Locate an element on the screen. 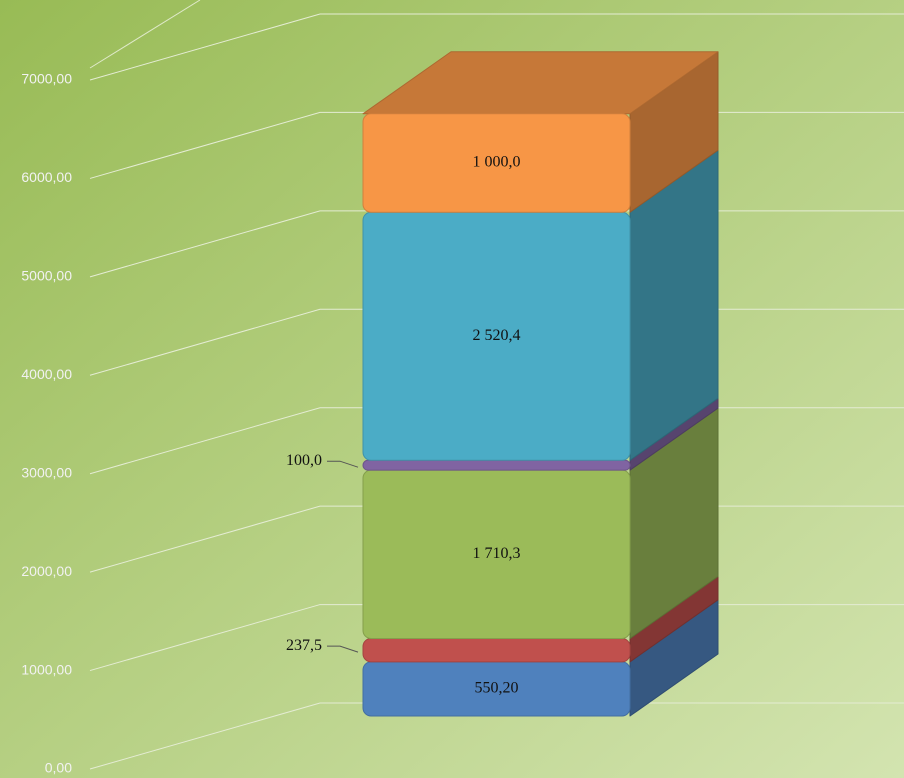 This screenshot has width=904, height=778. y-tick-label: 7000,00 is located at coordinates (46, 79).